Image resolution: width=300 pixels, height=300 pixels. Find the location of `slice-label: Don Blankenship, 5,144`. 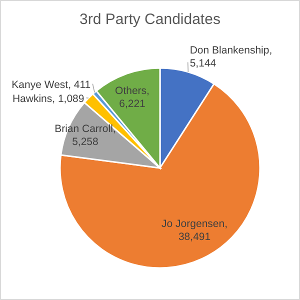

slice-label: Don Blankenship, 5,144 is located at coordinates (231, 57).